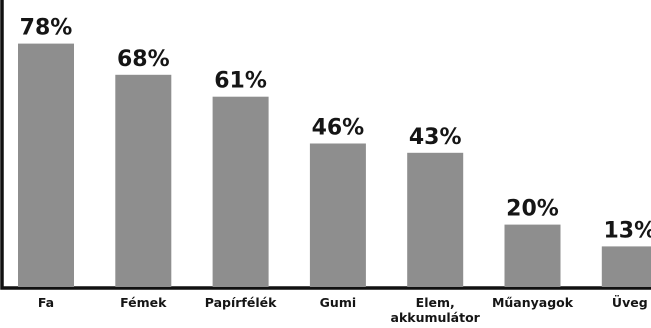 The width and height of the screenshot is (651, 328). I want to click on category-label-0: Fa, so click(46, 302).